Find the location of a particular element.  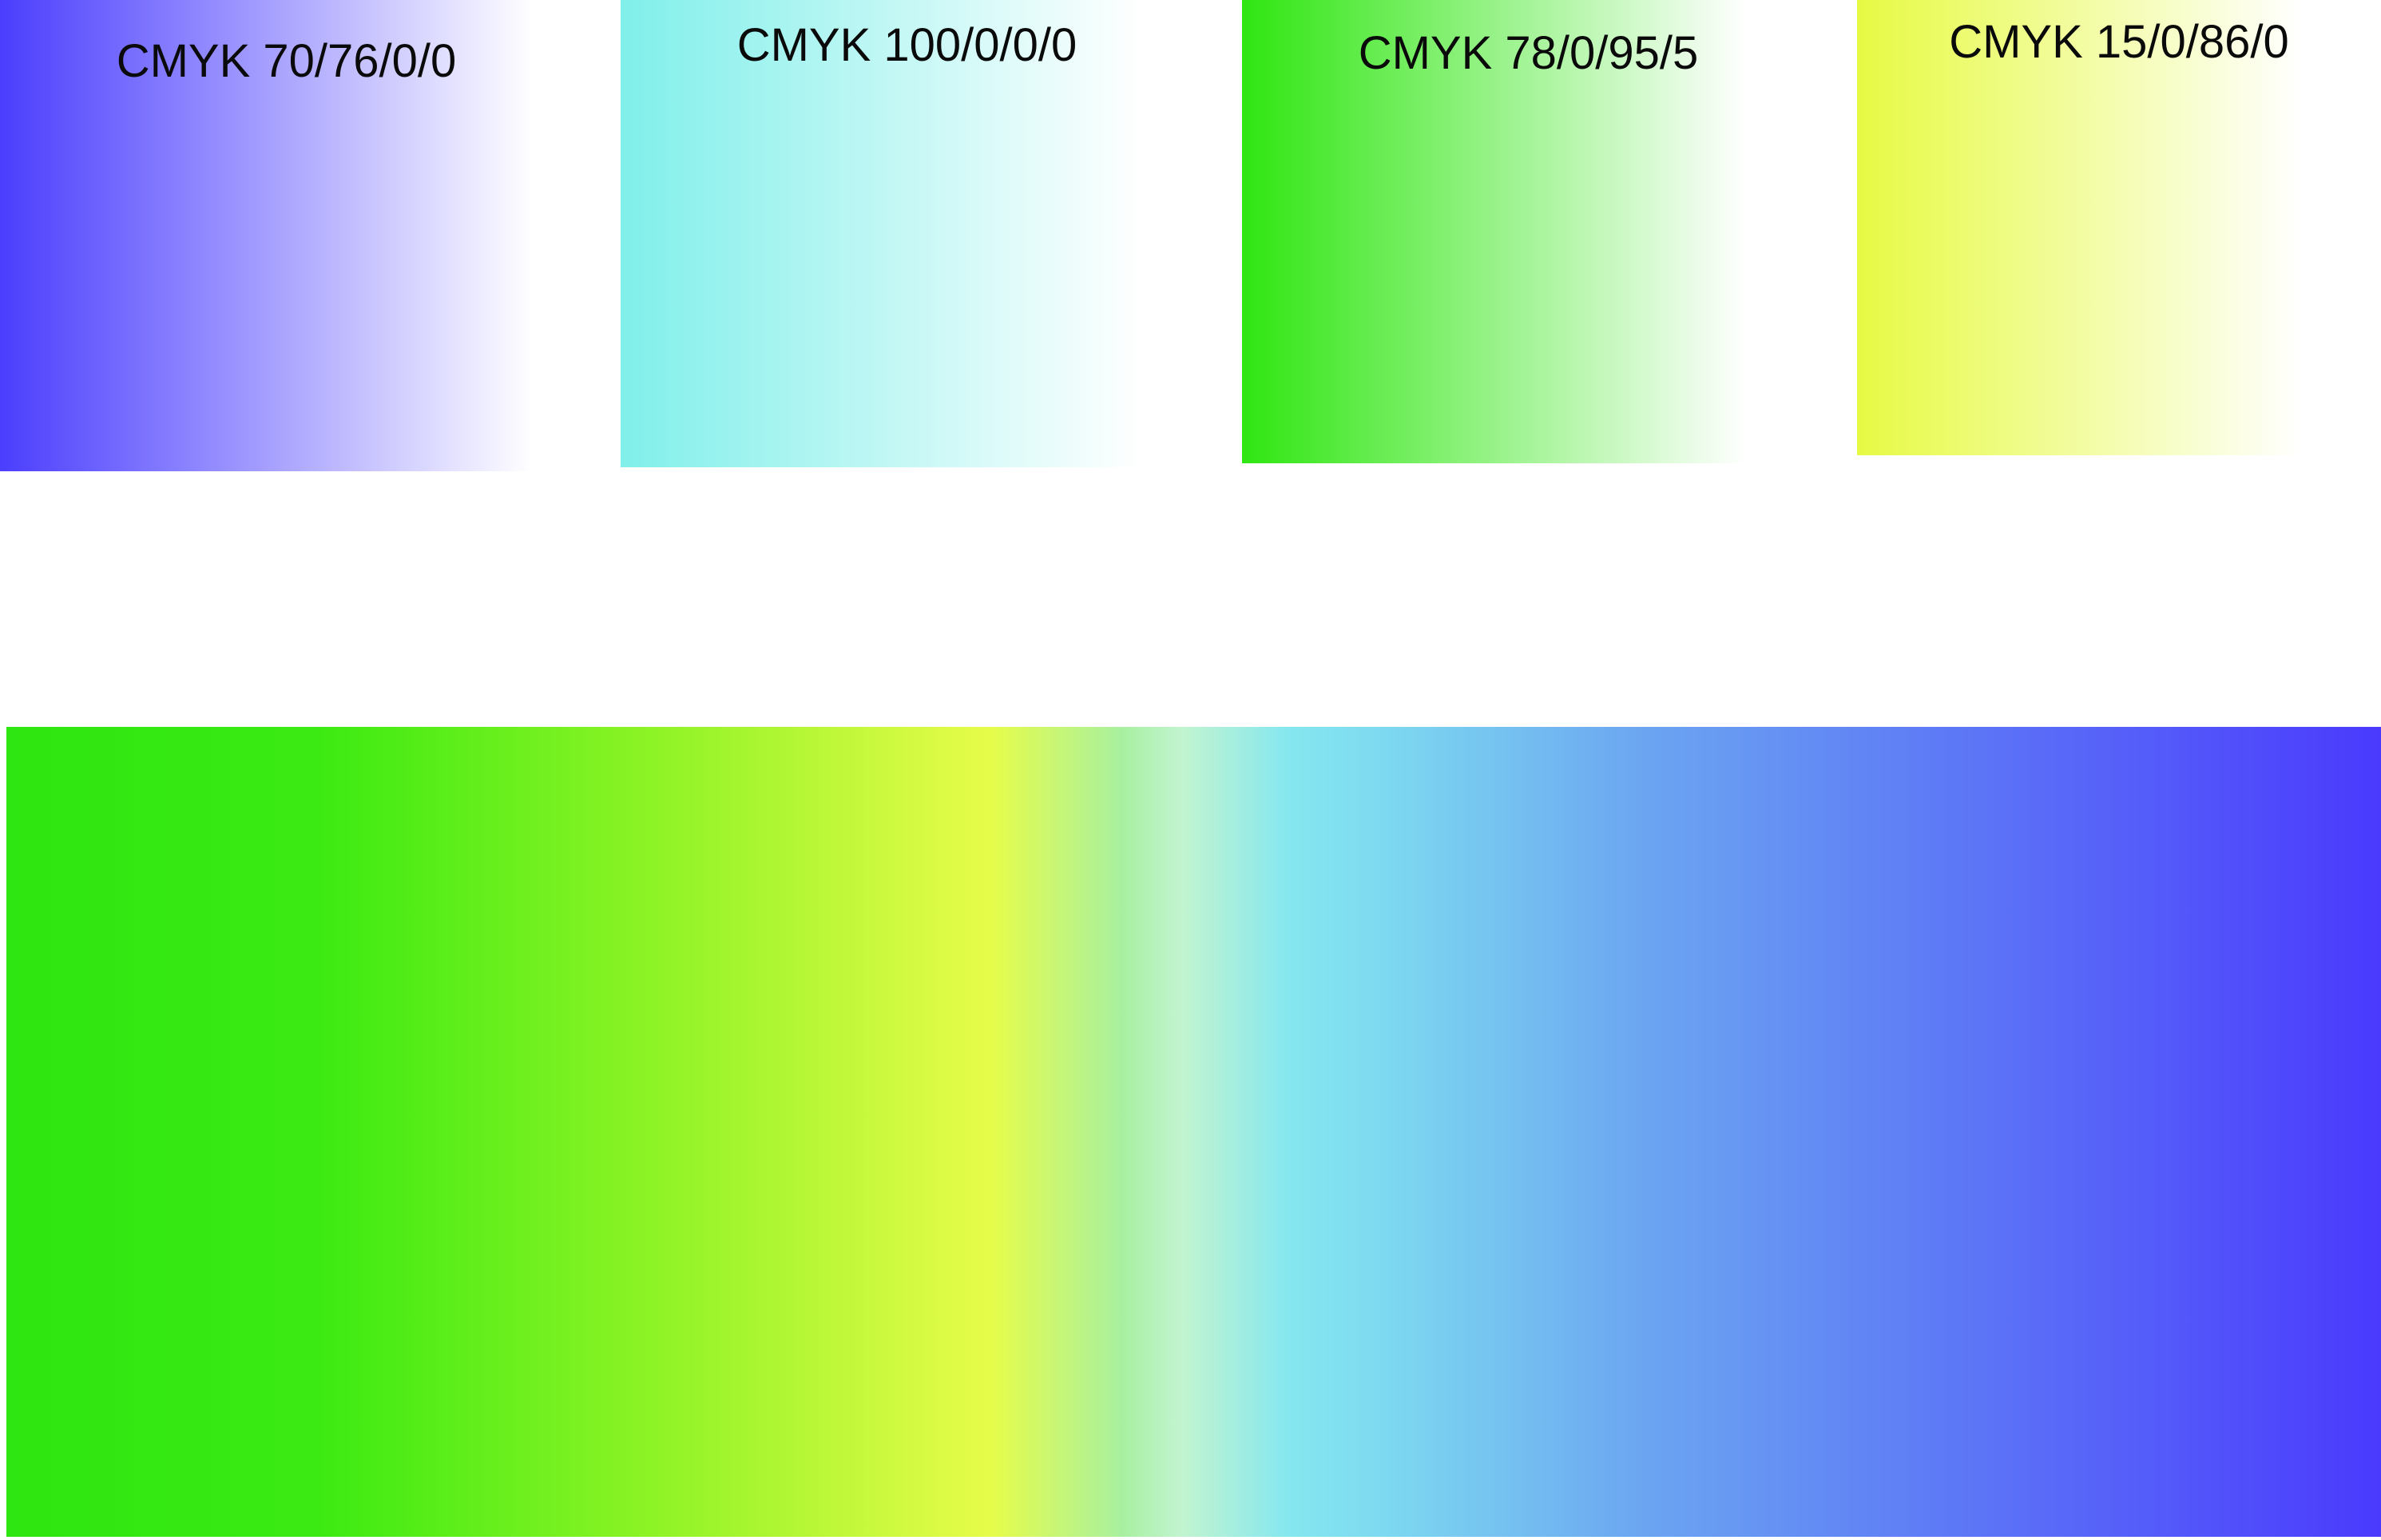

swatch-label-cmyk-100-0-0-0: CMYK 100/0/0/0 is located at coordinates (906, 45).